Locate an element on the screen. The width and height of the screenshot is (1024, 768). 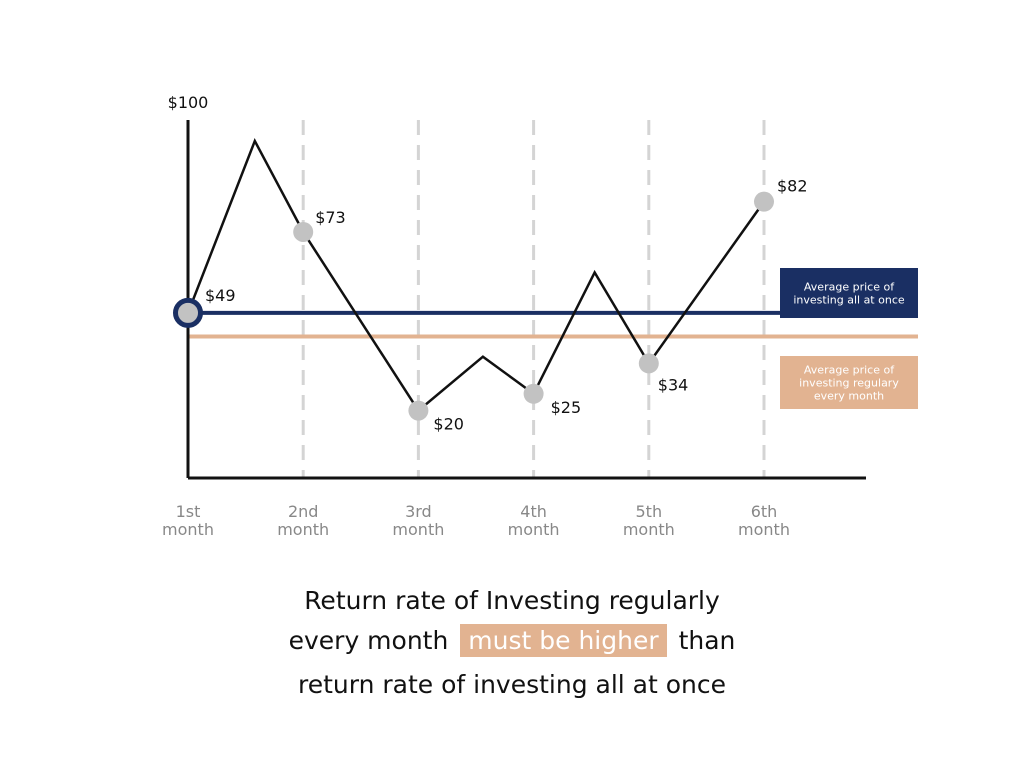
highlight-badge: must be higher is located at coordinates (563, 640).